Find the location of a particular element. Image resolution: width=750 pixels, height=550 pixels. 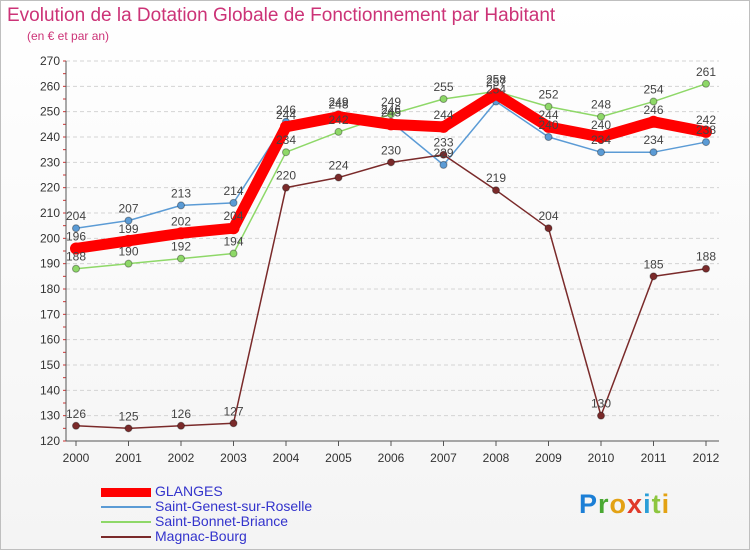

data-label: 233 is located at coordinates (443, 143).